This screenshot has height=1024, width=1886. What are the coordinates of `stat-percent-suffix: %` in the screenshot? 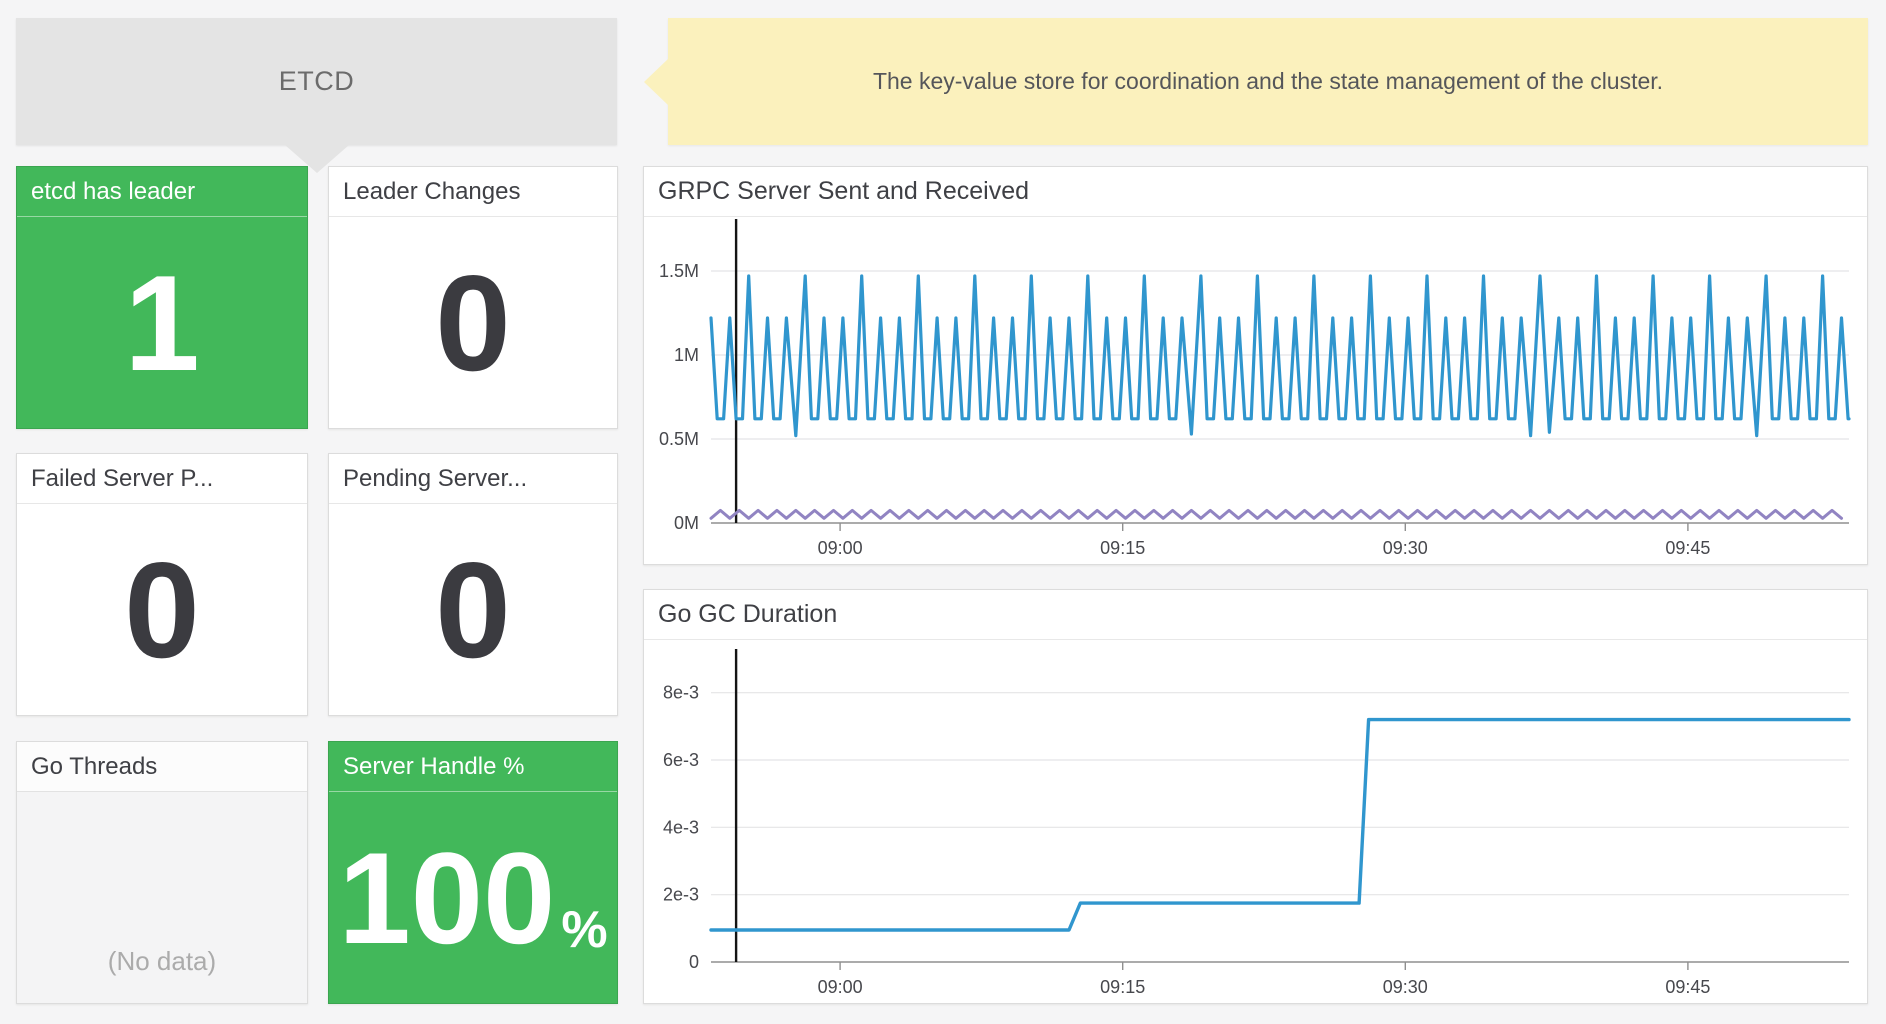 It's located at (584, 929).